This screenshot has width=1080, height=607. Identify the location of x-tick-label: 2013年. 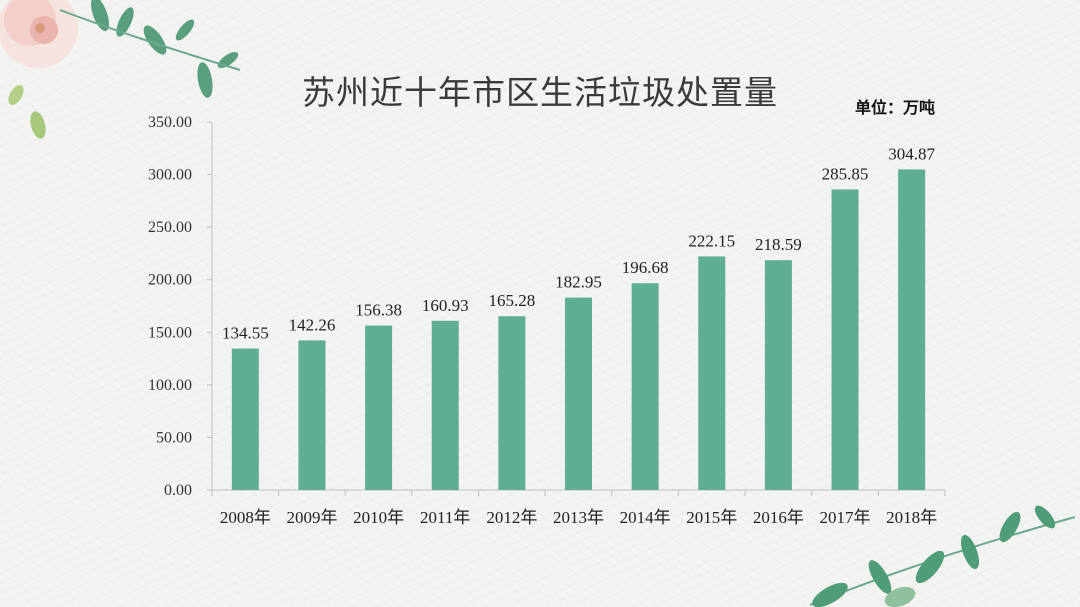
(578, 517).